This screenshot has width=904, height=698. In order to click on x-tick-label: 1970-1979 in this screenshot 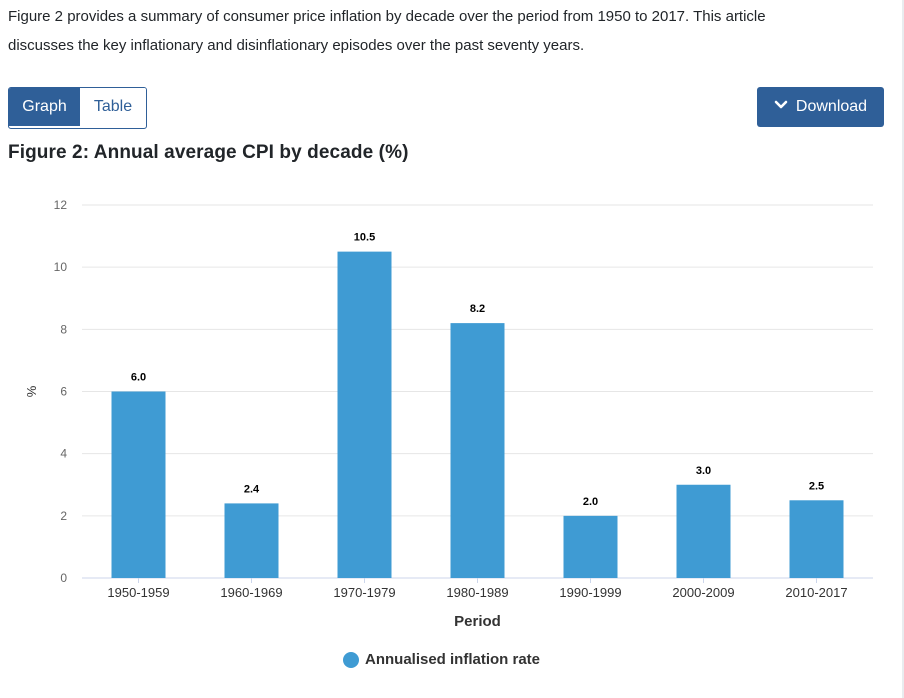, I will do `click(364, 592)`.